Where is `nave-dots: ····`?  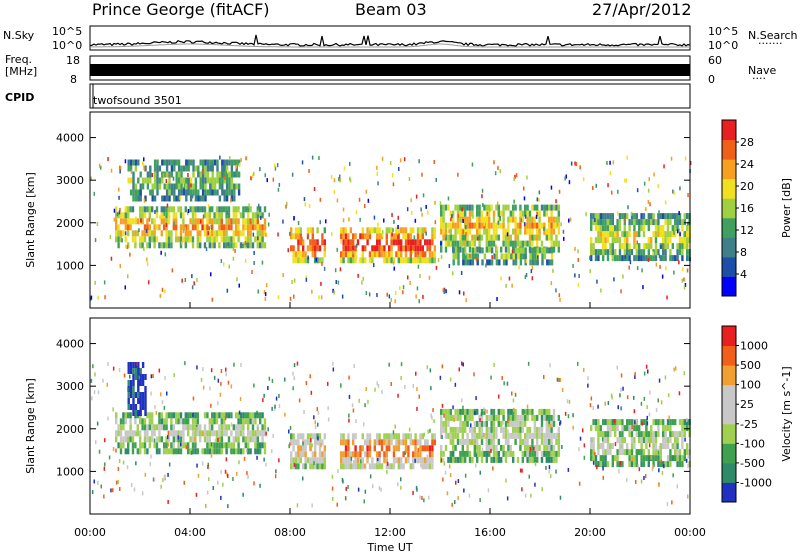
nave-dots: ···· is located at coordinates (759, 78).